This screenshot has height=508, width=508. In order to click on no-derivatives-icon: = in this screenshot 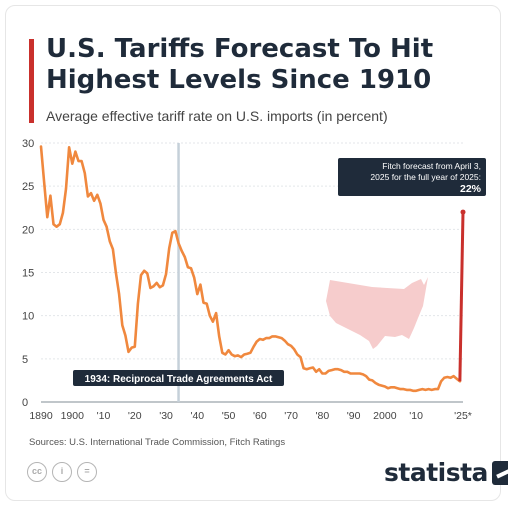, I will do `click(87, 472)`.